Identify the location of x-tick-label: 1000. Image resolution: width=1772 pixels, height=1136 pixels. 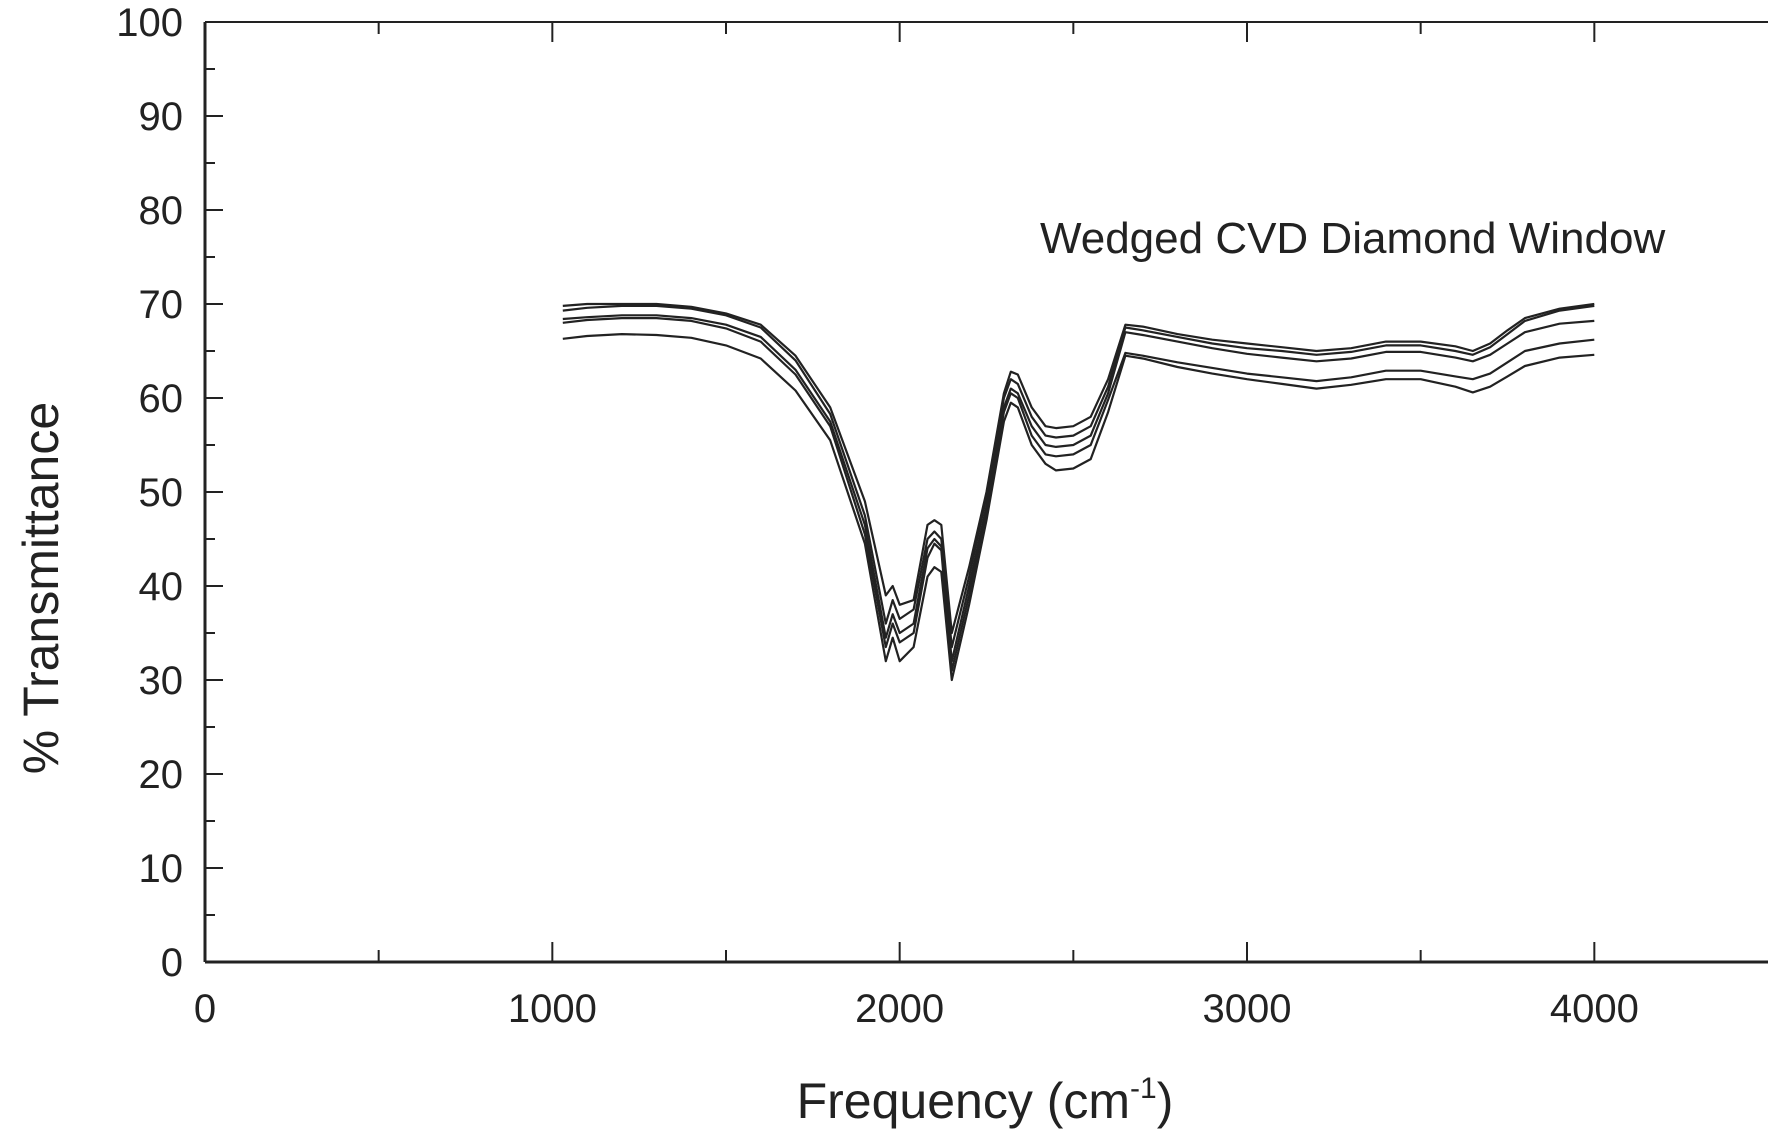
(552, 1009).